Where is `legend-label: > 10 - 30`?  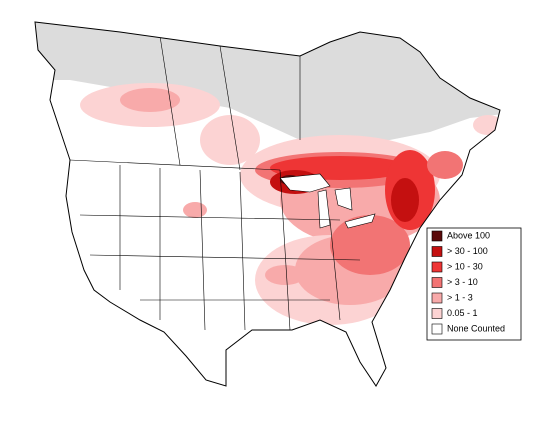
legend-label: > 10 - 30 is located at coordinates (465, 266).